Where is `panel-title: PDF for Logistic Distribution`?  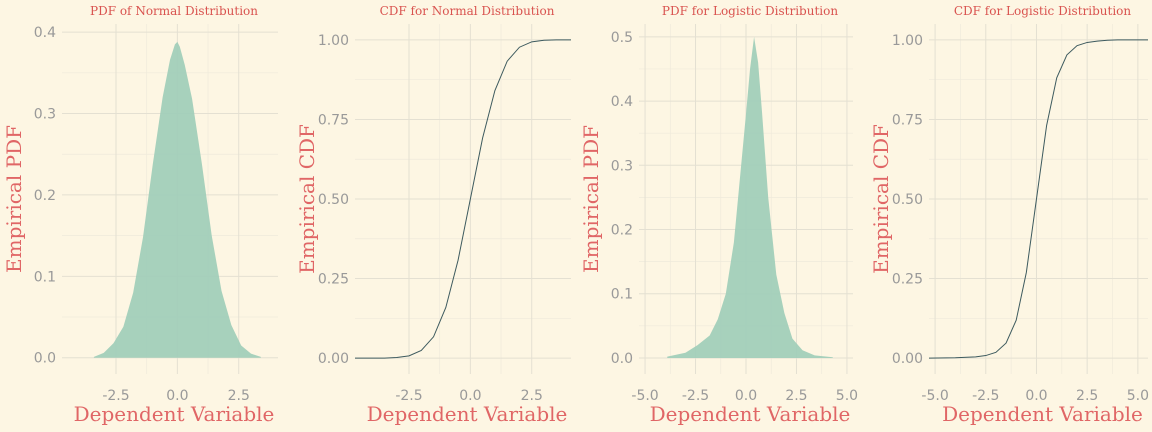
panel-title: PDF for Logistic Distribution is located at coordinates (750, 11).